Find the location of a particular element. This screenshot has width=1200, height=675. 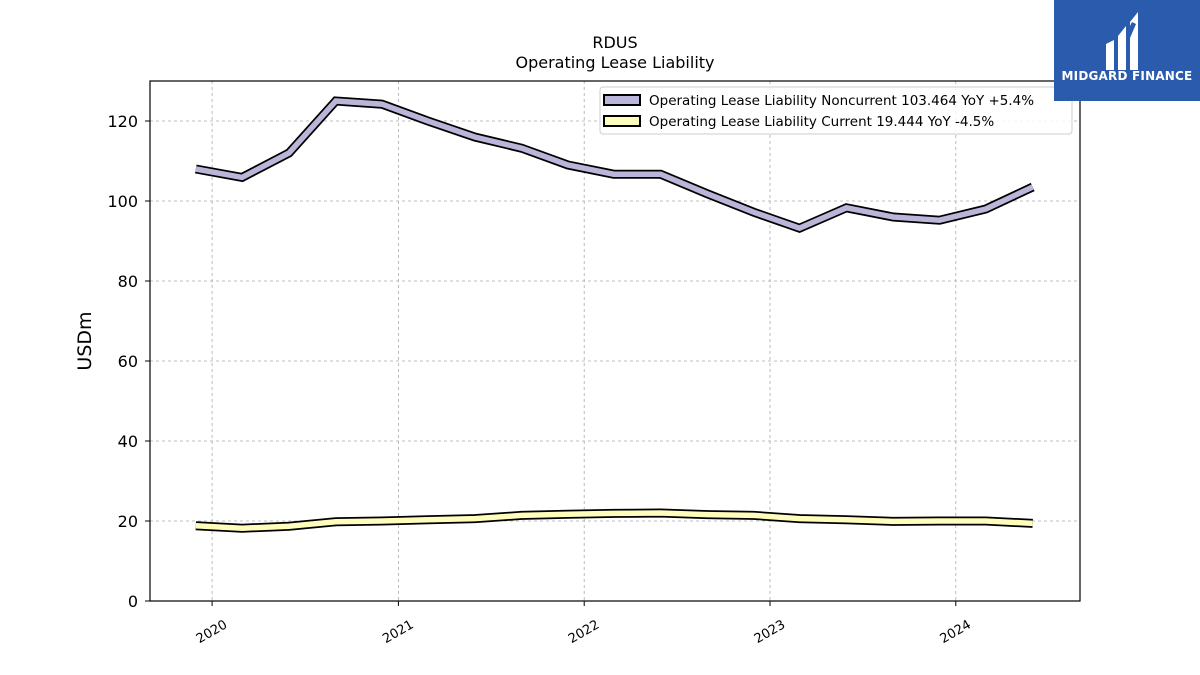

logo-text: MIDGARD FINANCE is located at coordinates (1127, 76).